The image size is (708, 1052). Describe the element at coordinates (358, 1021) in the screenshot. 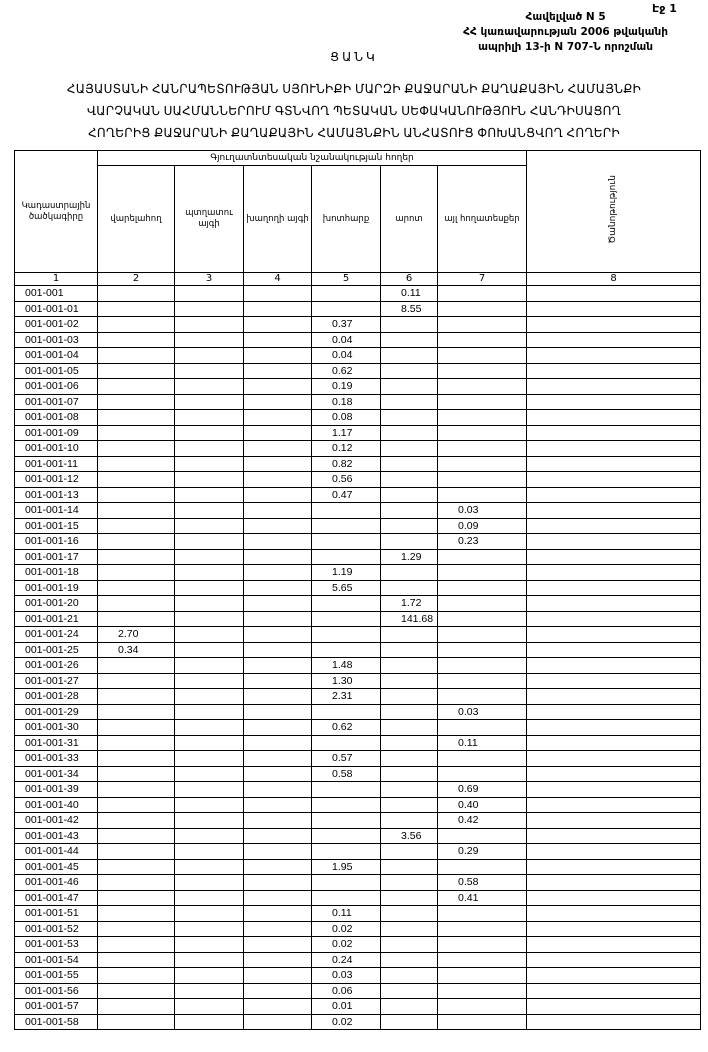

I see `table-row: 001-001-58 0.02` at that location.